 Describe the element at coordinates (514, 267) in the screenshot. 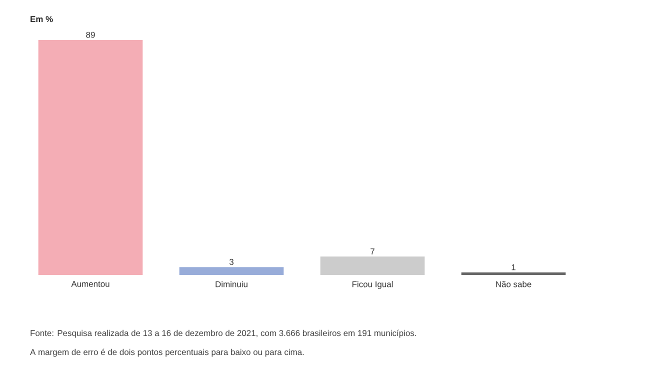

I see `data-label: 1` at that location.